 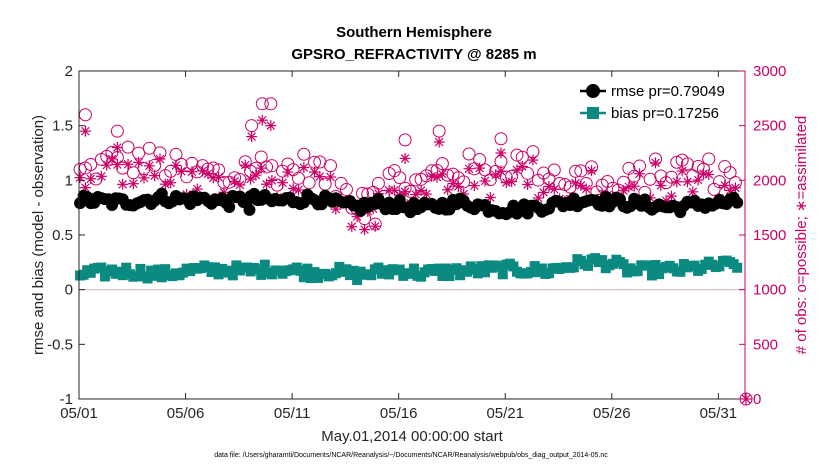 I want to click on y-axis-label: rmse and bias (model - observation), so click(x=38, y=235).